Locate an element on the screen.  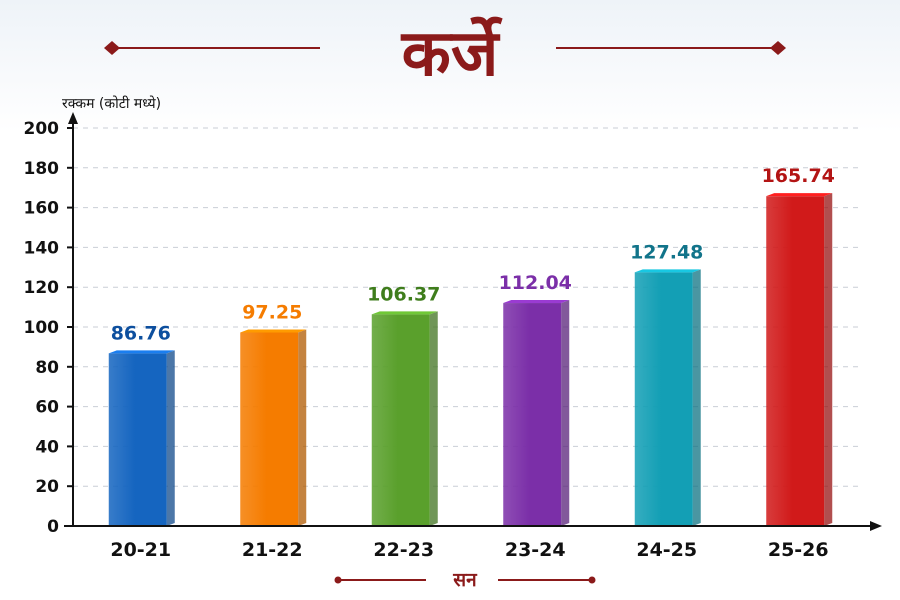
y-tick-label: 160 is located at coordinates (42, 209).